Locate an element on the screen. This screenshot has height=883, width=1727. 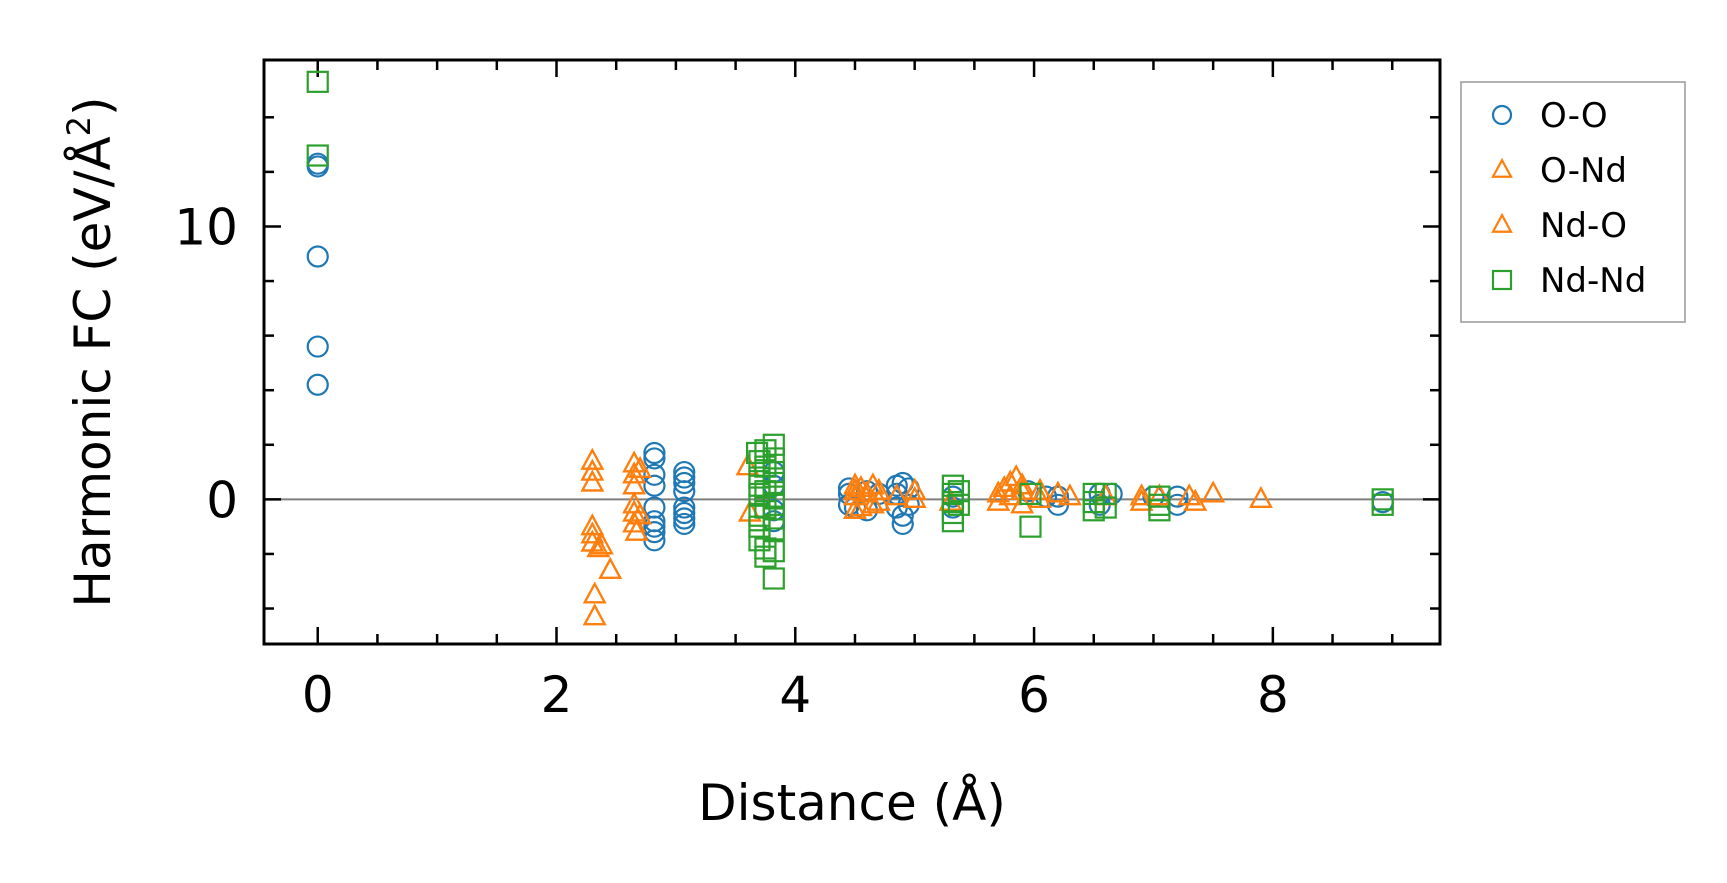
y-axis-label-tail: ) is located at coordinates (93, 106).